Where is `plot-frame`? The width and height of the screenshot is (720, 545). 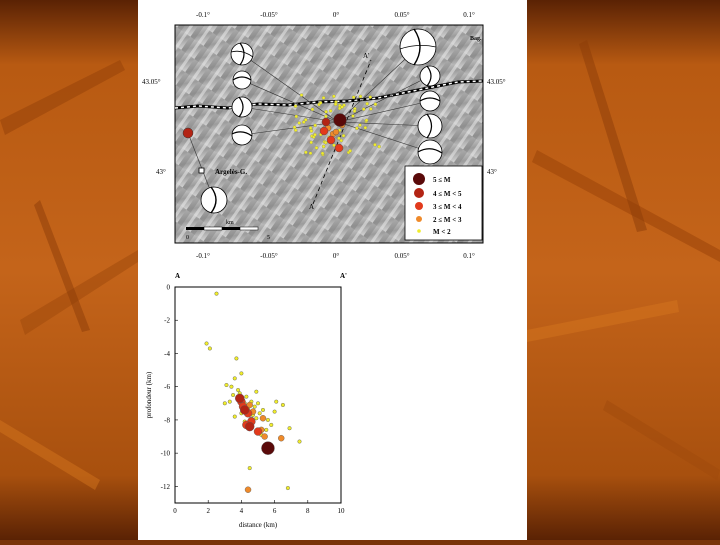 plot-frame is located at coordinates (258, 395).